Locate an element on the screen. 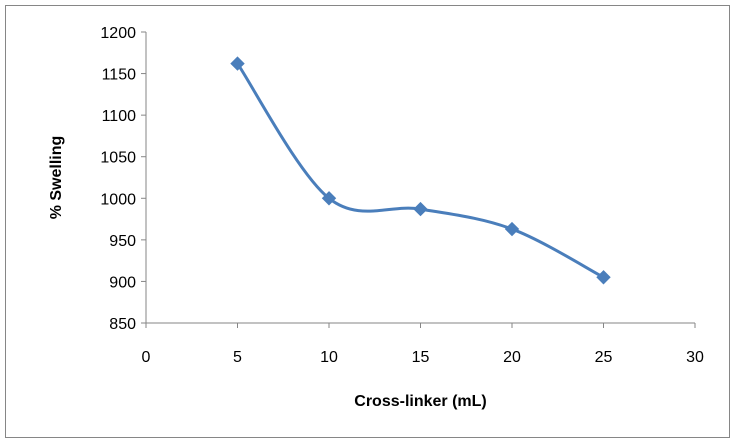 The width and height of the screenshot is (737, 447). x-tick-label: 10 is located at coordinates (329, 357).